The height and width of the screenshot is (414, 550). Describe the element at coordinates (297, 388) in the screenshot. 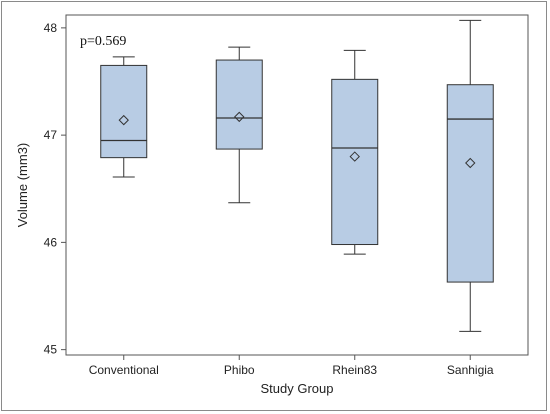

I see `x-axis-title: Study Group` at that location.